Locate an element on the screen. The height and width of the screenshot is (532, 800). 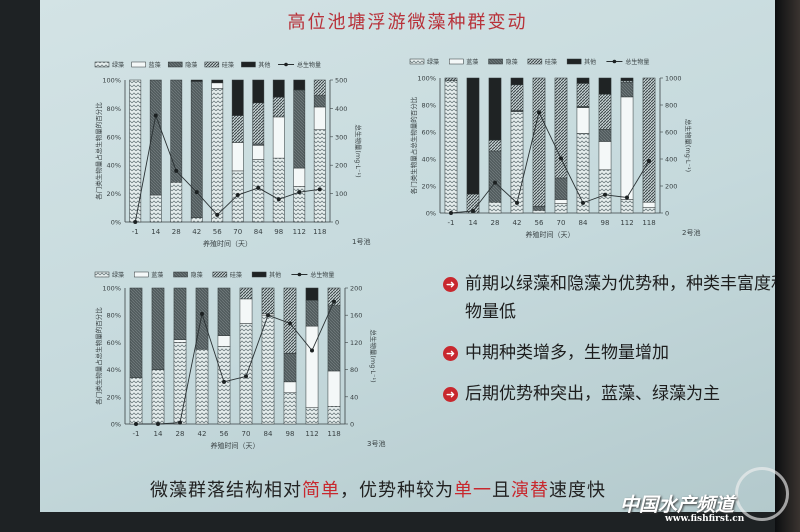
bullet-text: 前期以绿藻和隐藻为优势种，种类丰富度和生物量低 is located at coordinates (632, 298).